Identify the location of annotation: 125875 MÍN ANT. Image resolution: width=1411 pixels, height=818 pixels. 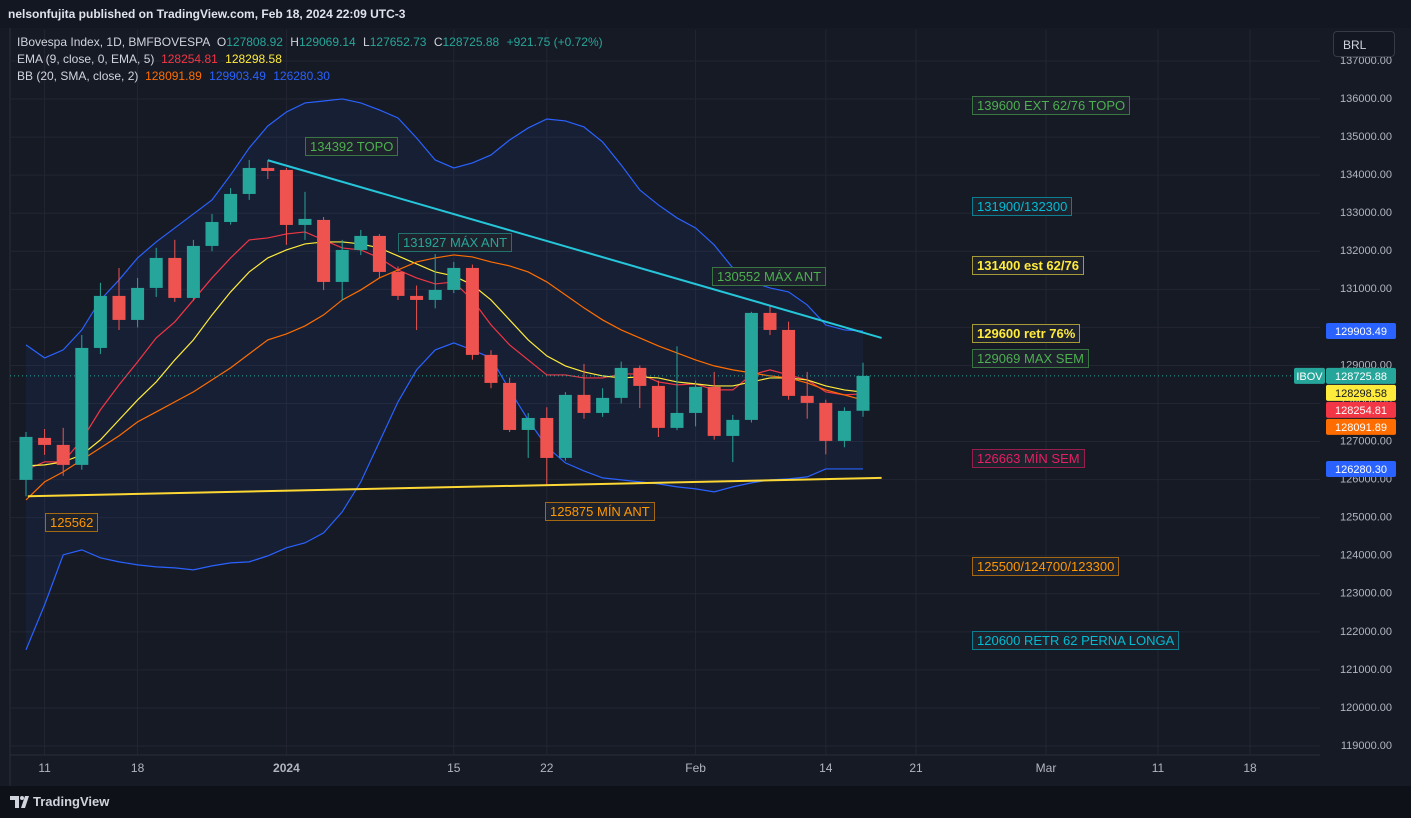
(600, 511).